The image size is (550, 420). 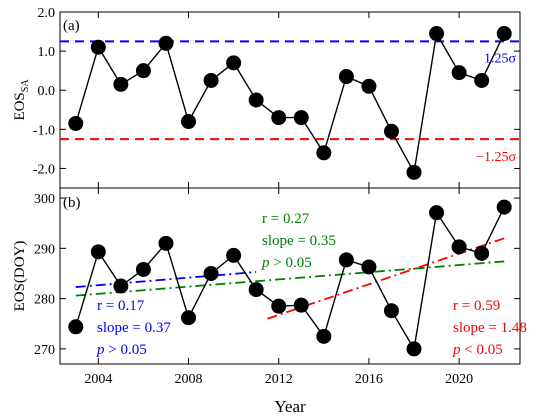 What do you see at coordinates (47, 52) in the screenshot?
I see `panel-a-ytick-label: 1.0` at bounding box center [47, 52].